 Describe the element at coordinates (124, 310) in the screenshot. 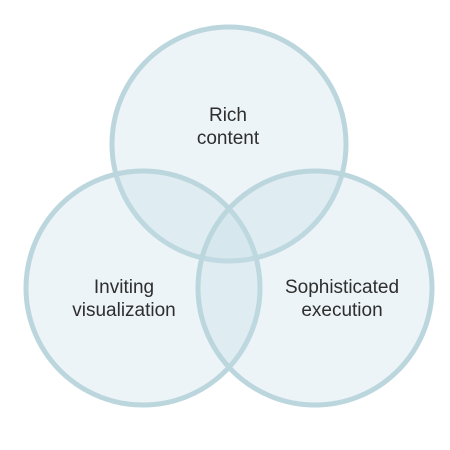

I see `label-inviting-visualization-line2: visualization` at that location.